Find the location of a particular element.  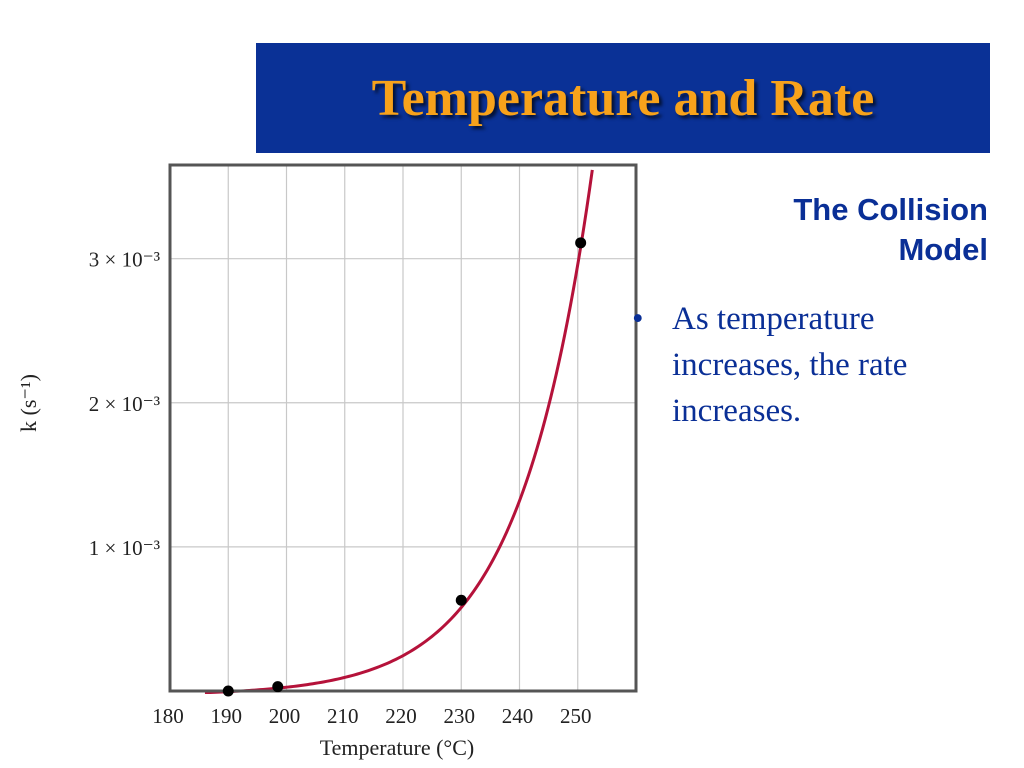

x-tick-label: 190 is located at coordinates (227, 716).